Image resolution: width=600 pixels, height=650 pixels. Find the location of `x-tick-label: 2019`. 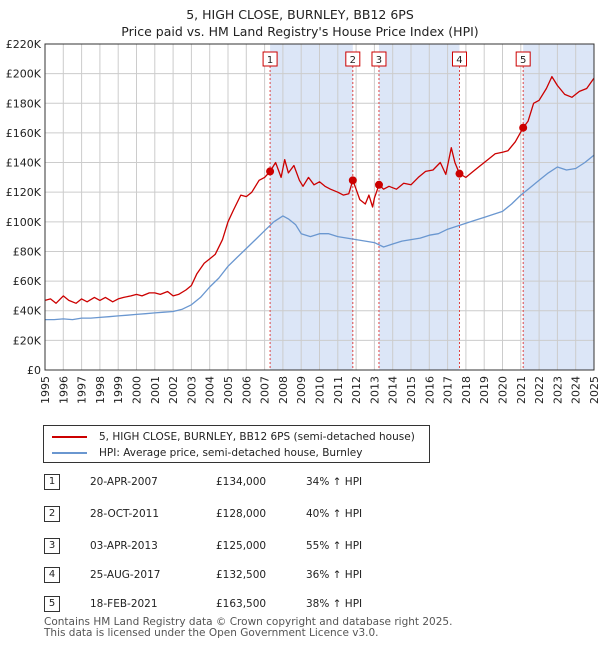

x-tick-label: 2019 is located at coordinates (484, 390).